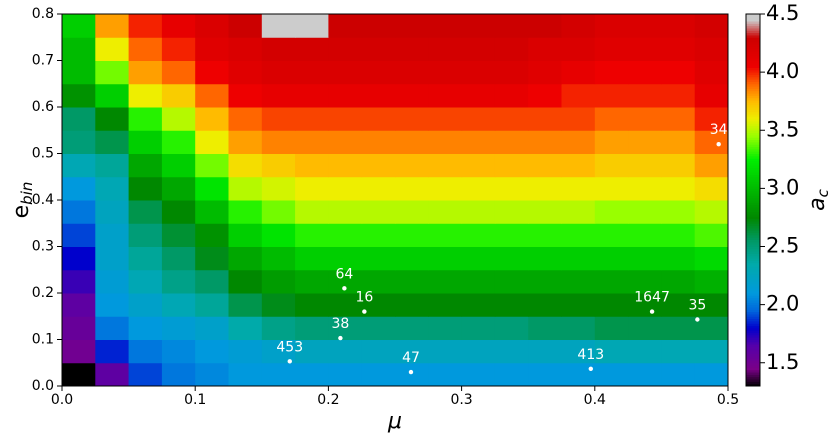  What do you see at coordinates (782, 187) in the screenshot?
I see `colorbar-tick-label: 3.0` at bounding box center [782, 187].